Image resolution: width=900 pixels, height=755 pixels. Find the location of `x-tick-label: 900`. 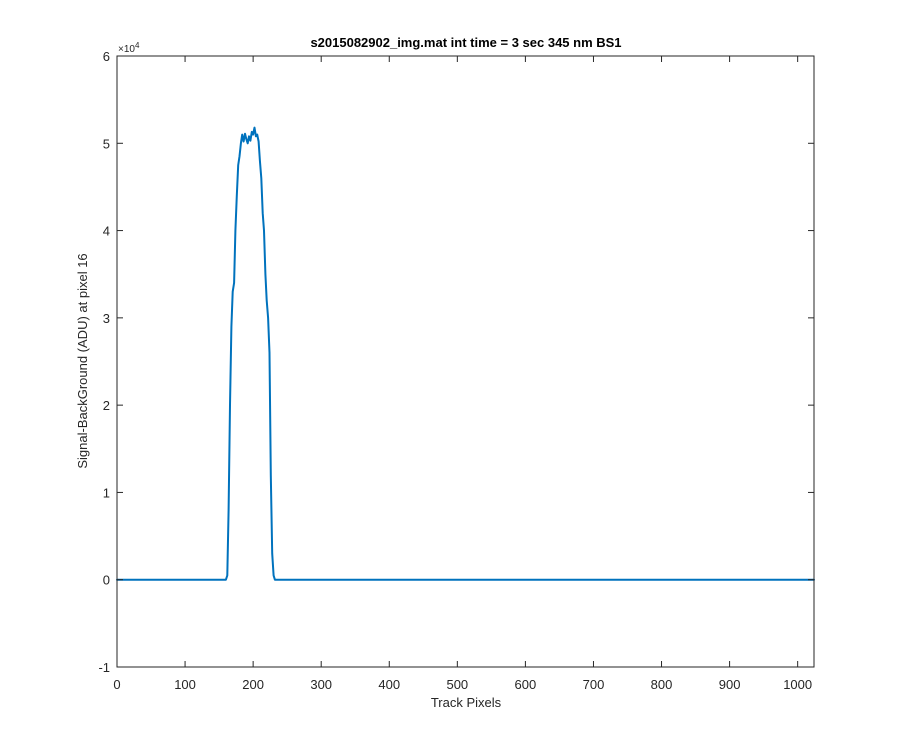

x-tick-label: 900 is located at coordinates (730, 684).